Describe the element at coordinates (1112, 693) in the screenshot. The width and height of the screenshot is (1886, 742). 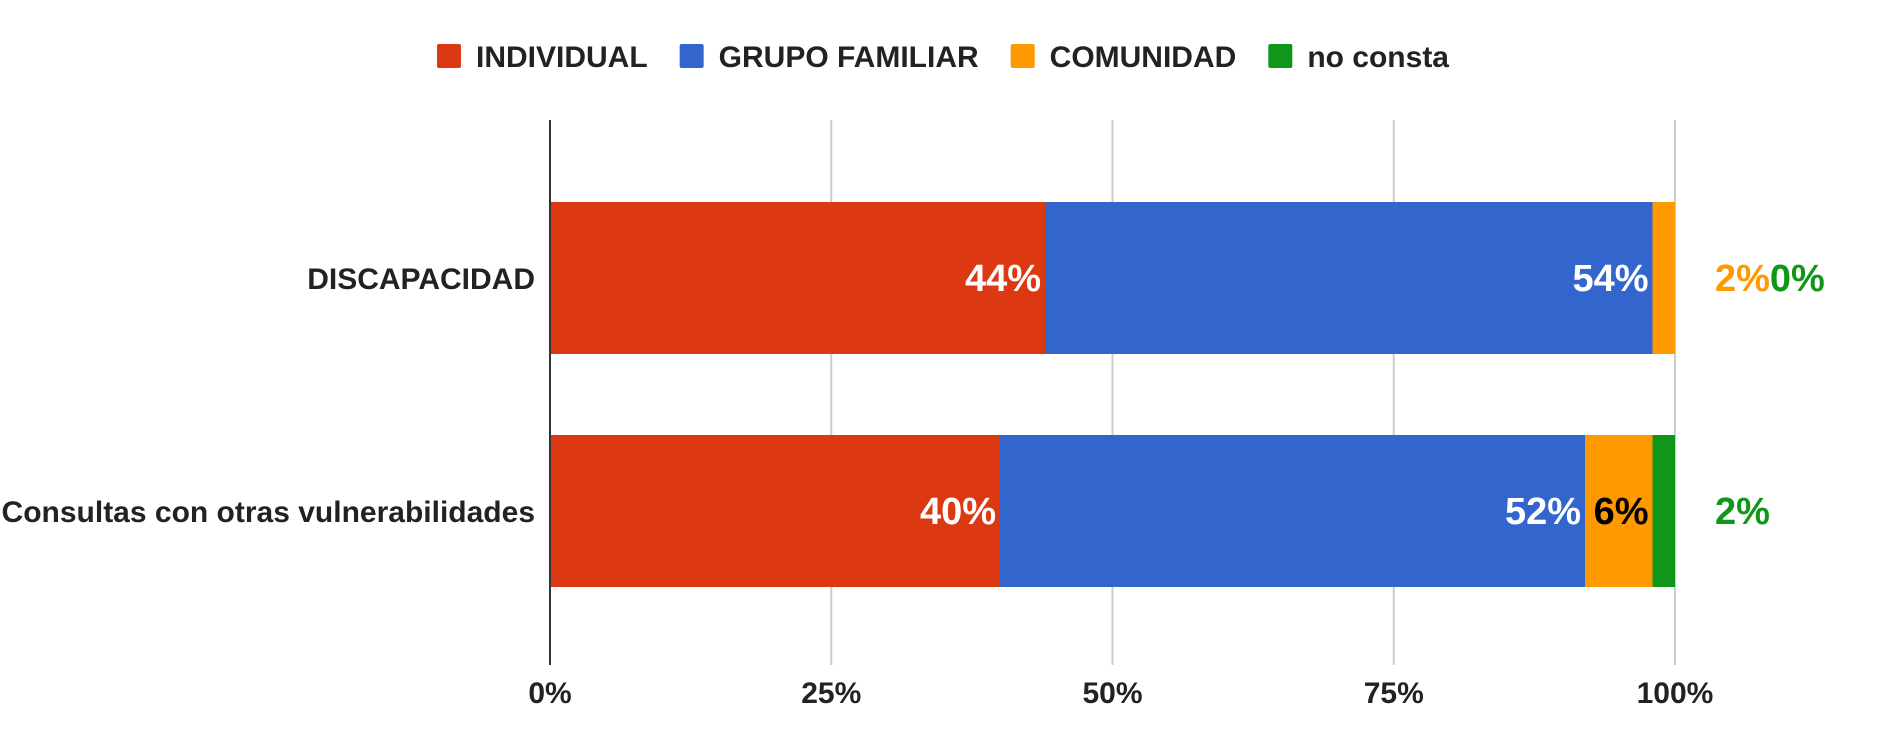
I see `x-tick-label: 50%` at that location.